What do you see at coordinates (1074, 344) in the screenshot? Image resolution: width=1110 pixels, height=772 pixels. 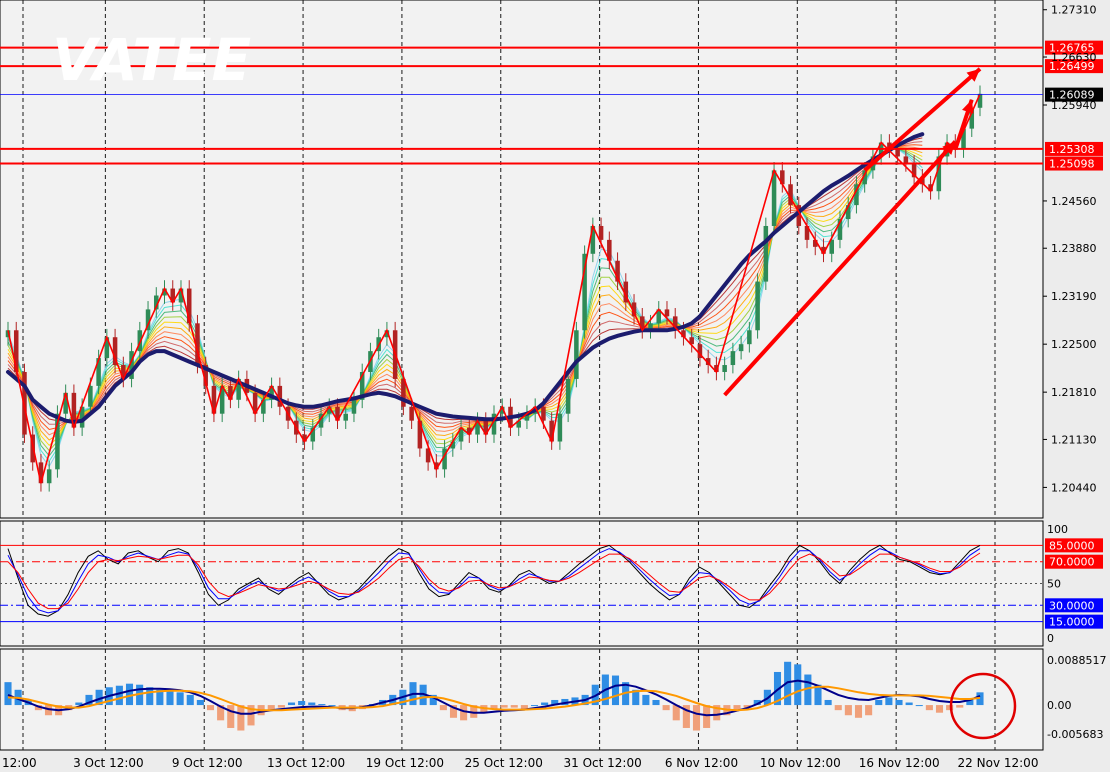 I see `price-tick-label: 1.22500` at bounding box center [1074, 344].